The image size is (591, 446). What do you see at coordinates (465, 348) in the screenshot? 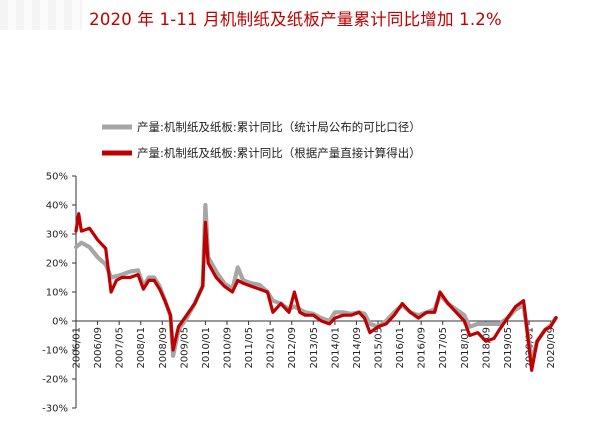
I see `x-tick-label: 2018/01` at bounding box center [465, 348].